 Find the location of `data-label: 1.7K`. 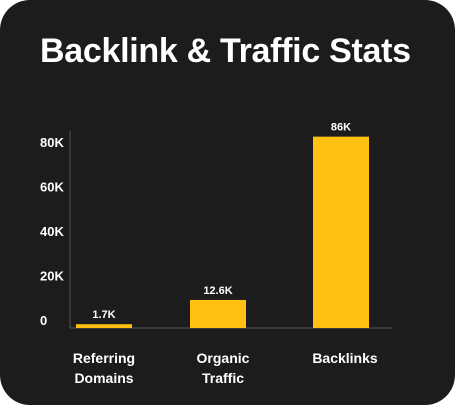

data-label: 1.7K is located at coordinates (103, 315).